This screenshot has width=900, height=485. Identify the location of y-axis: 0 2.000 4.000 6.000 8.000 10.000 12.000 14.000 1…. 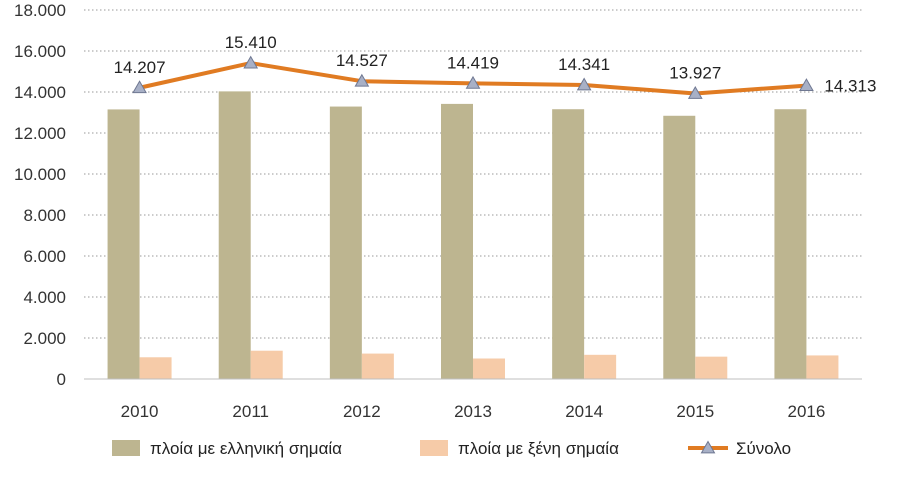
(40, 195).